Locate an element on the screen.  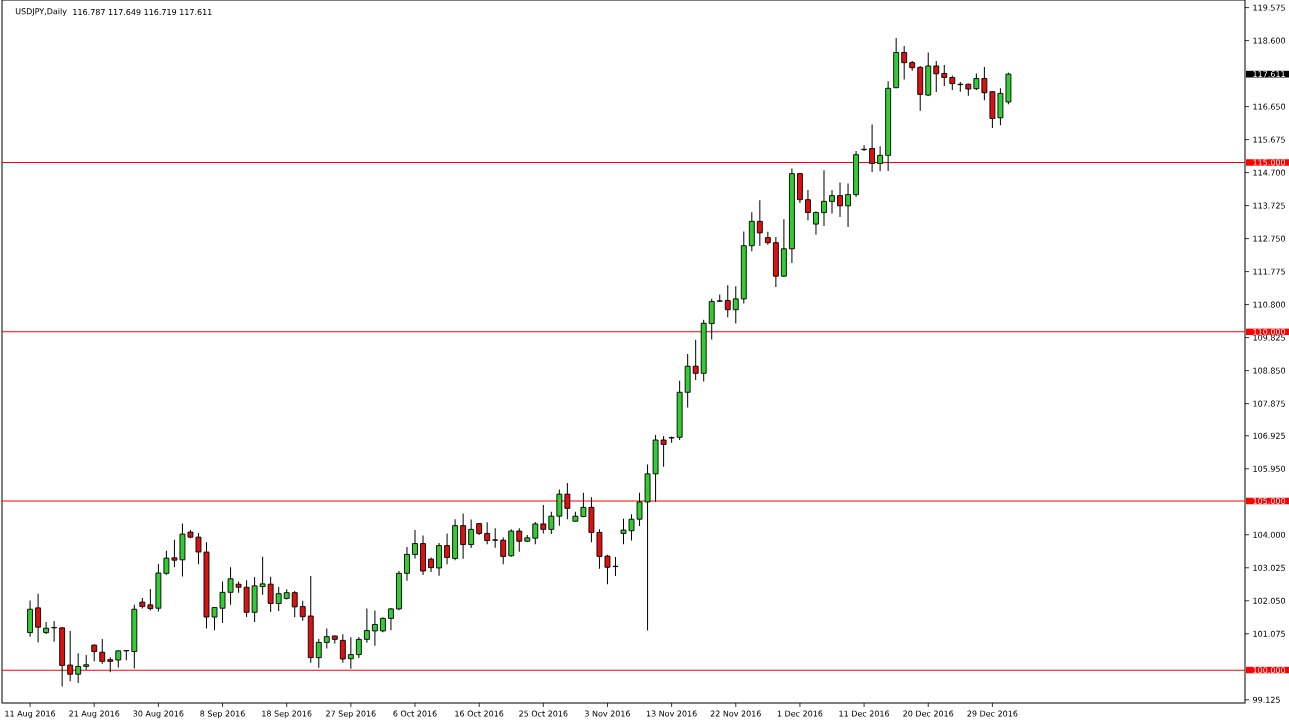
x-tick-label: 21 Aug 2016 is located at coordinates (94, 714).